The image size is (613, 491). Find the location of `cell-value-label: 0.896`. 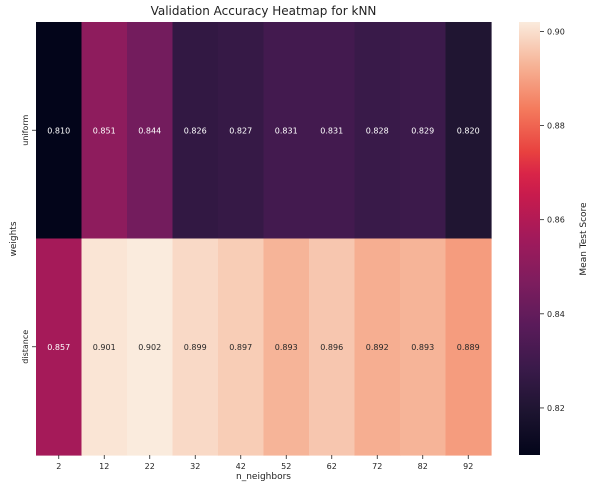

cell-value-label: 0.896 is located at coordinates (331, 347).